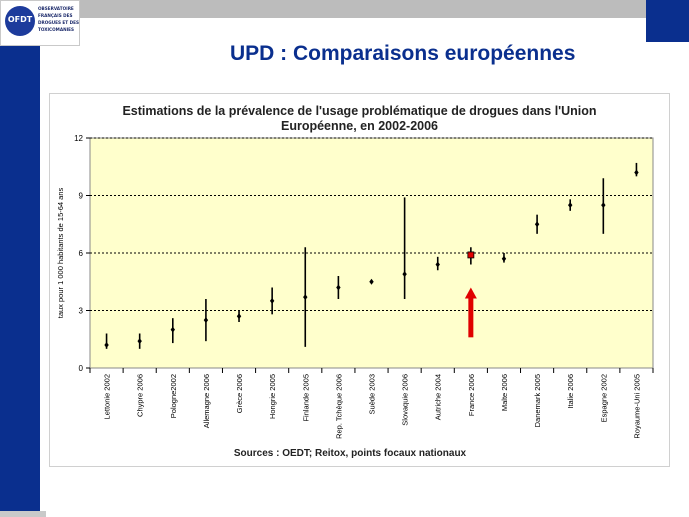 The image size is (689, 517). Describe the element at coordinates (56, 29) in the screenshot. I see `logo-text-line: TOXICOMANIES` at that location.